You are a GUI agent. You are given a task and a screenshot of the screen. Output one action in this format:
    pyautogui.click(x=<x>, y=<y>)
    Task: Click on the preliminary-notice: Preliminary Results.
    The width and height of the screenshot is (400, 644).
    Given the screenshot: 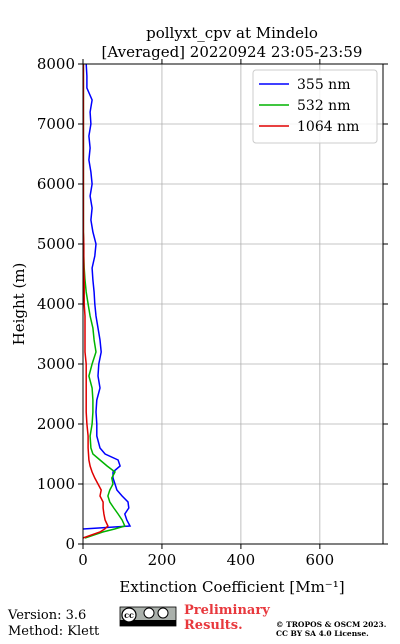 What is the action you would take?
    pyautogui.click(x=227, y=618)
    